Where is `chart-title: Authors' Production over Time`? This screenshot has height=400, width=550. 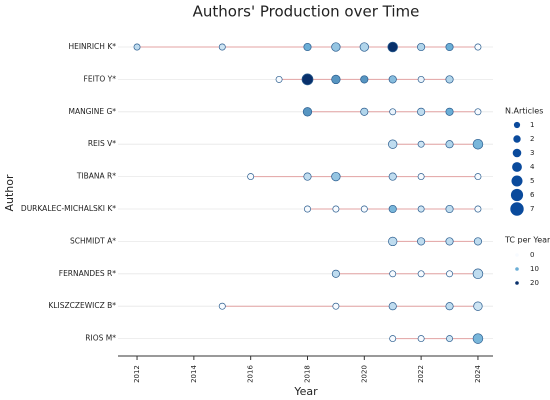
chart-title: Authors' Production over Time is located at coordinates (306, 12).